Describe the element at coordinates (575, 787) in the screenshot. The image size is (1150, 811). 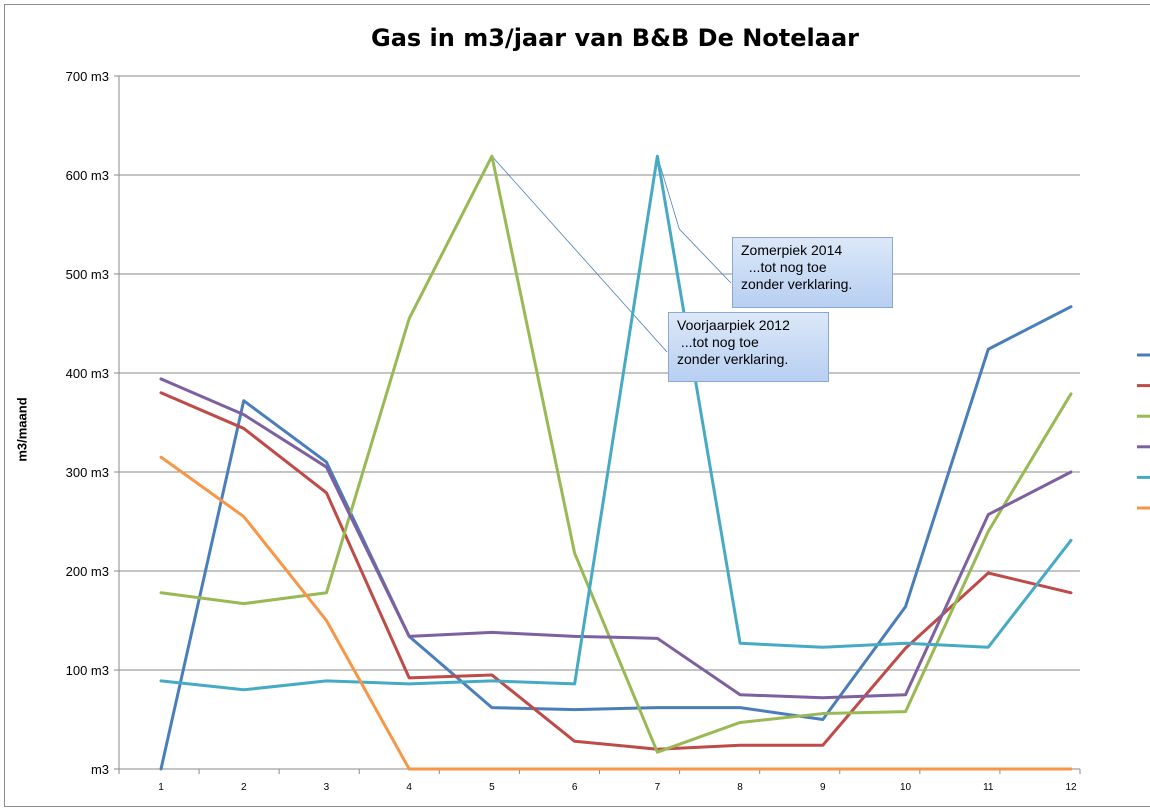
I see `x-tick-label: 6` at that location.